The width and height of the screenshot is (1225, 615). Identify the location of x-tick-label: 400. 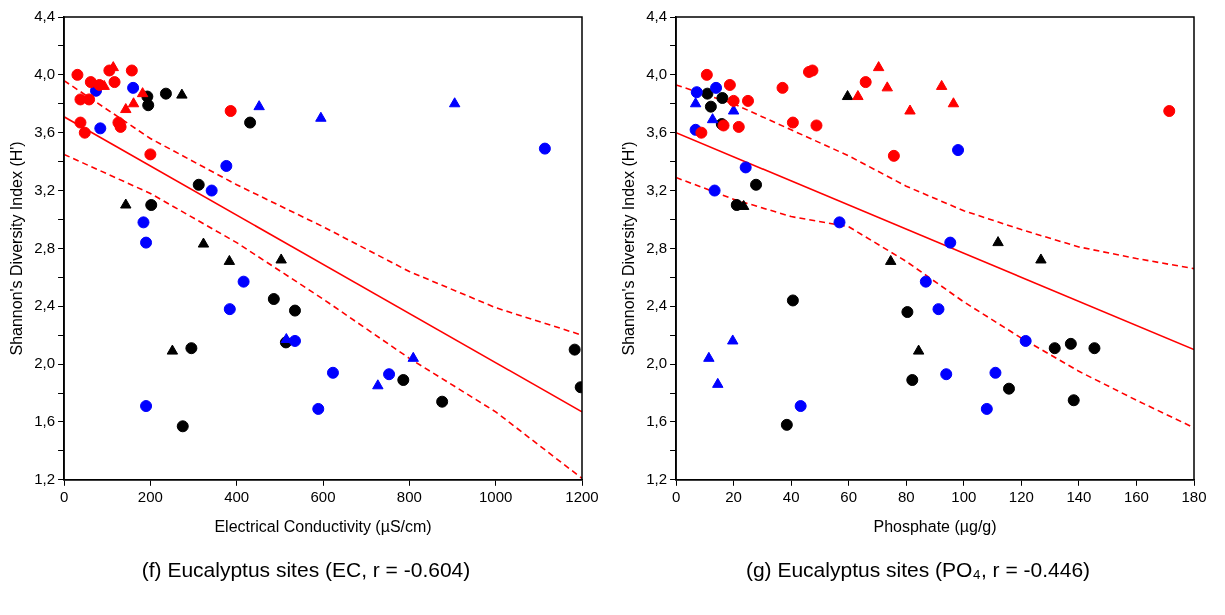
(237, 496).